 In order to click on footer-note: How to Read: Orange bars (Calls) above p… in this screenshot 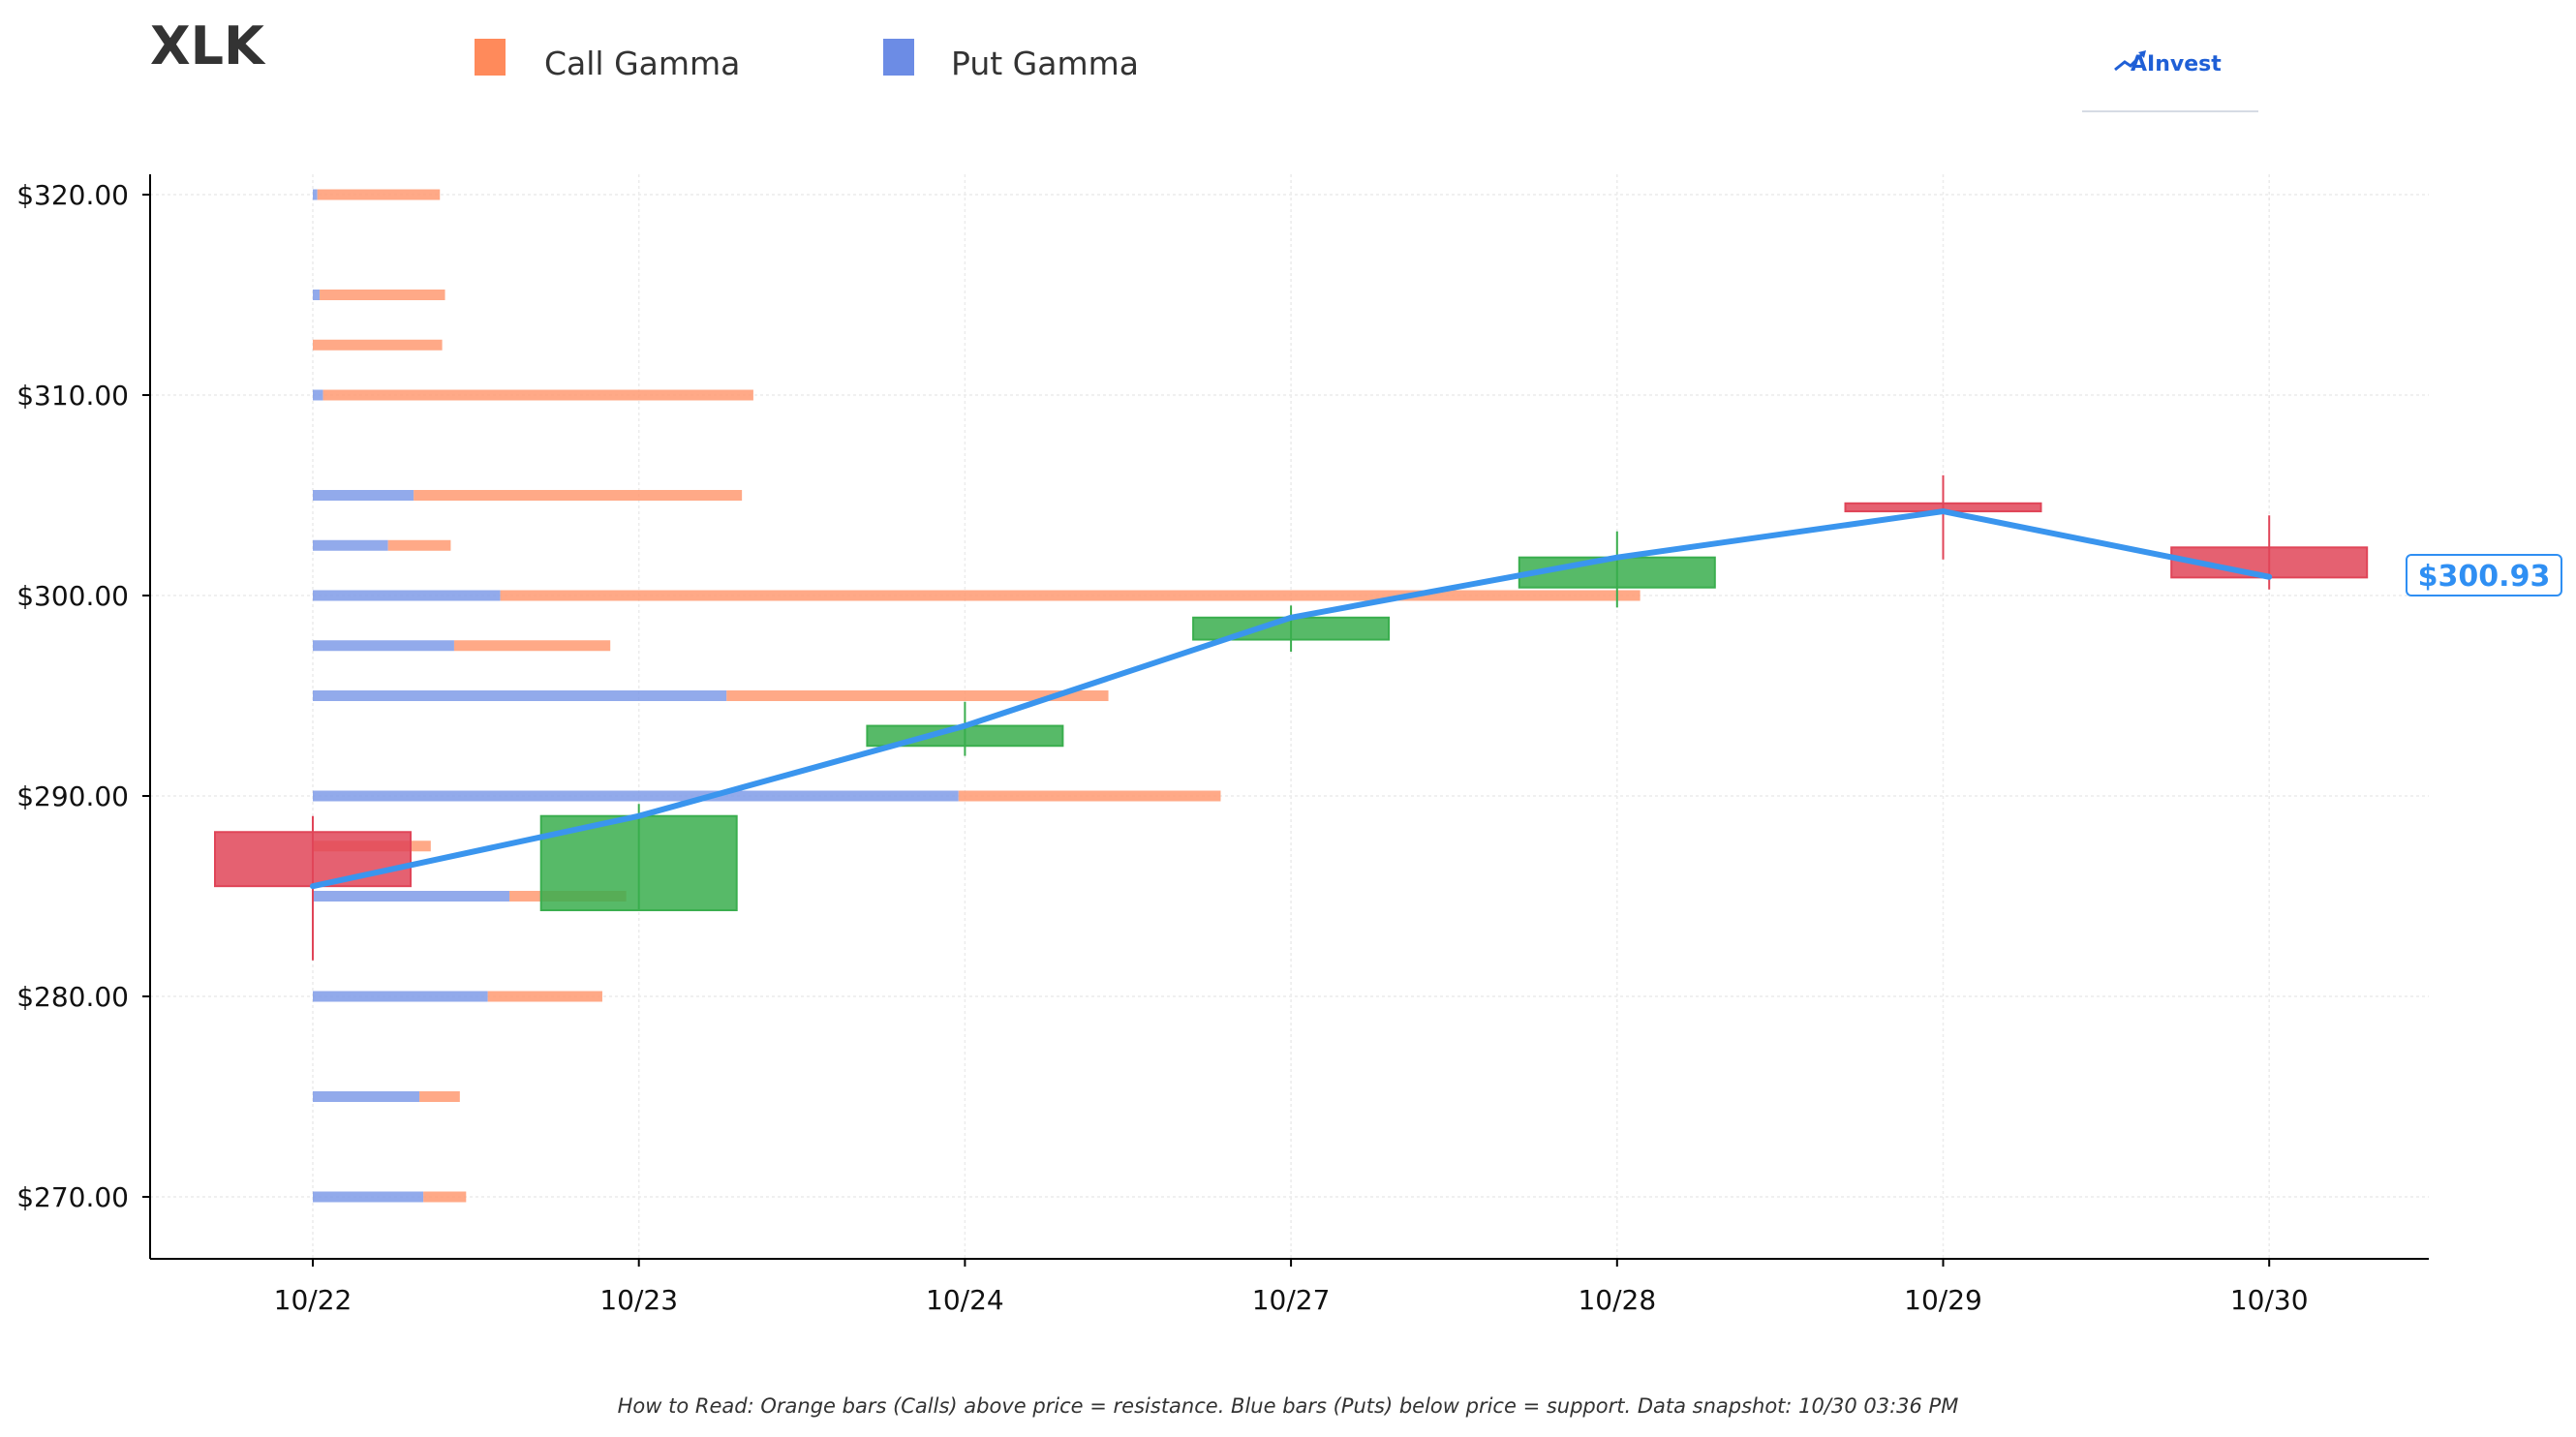, I will do `click(1288, 1406)`.